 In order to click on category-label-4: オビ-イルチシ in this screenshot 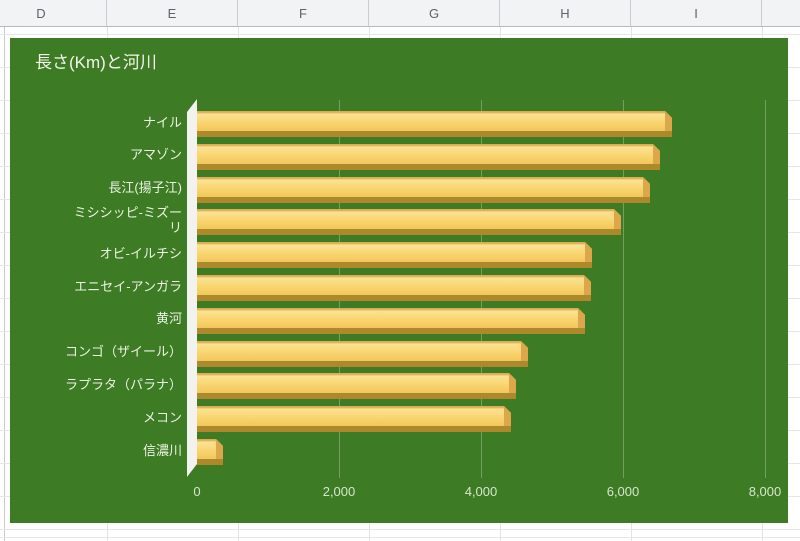, I will do `click(140, 253)`.